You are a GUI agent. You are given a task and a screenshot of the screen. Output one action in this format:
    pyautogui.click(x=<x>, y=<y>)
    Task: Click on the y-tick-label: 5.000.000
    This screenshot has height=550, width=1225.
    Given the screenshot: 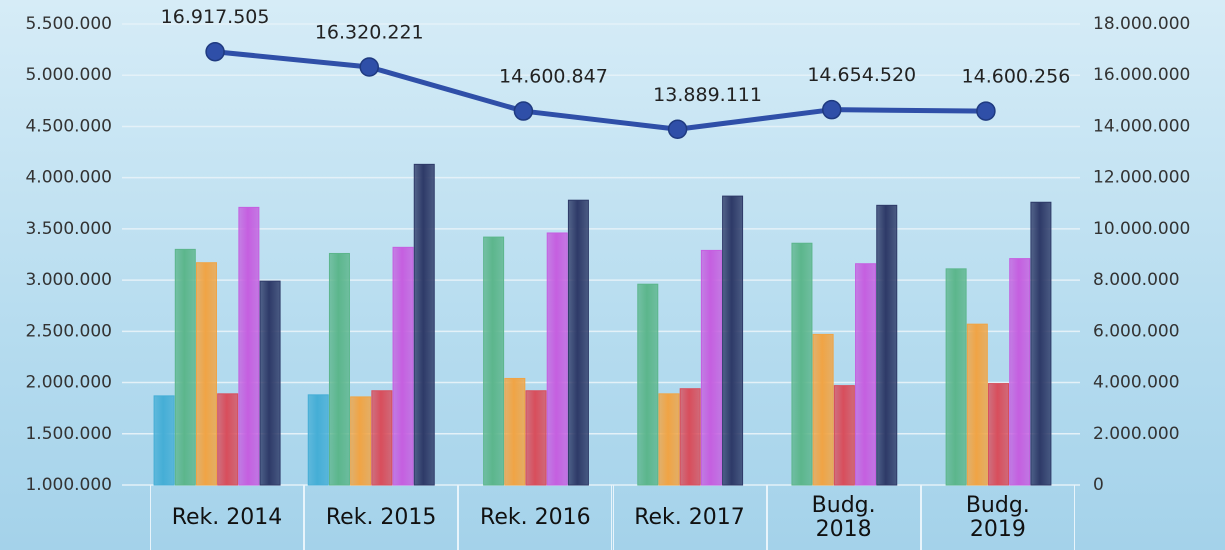 What is the action you would take?
    pyautogui.click(x=68, y=75)
    